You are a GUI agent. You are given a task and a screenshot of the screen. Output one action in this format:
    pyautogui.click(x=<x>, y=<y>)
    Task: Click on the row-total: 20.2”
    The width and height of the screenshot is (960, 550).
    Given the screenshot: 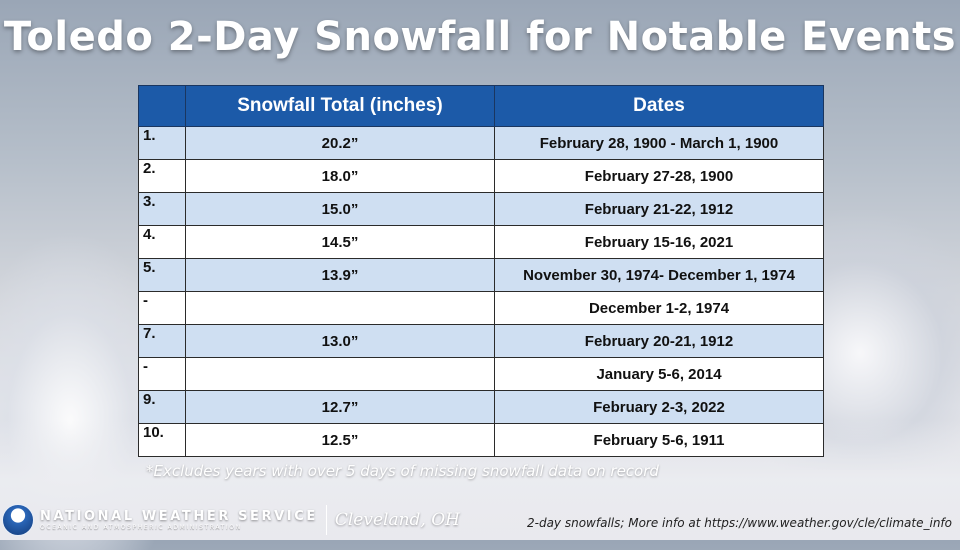 What is the action you would take?
    pyautogui.click(x=340, y=143)
    